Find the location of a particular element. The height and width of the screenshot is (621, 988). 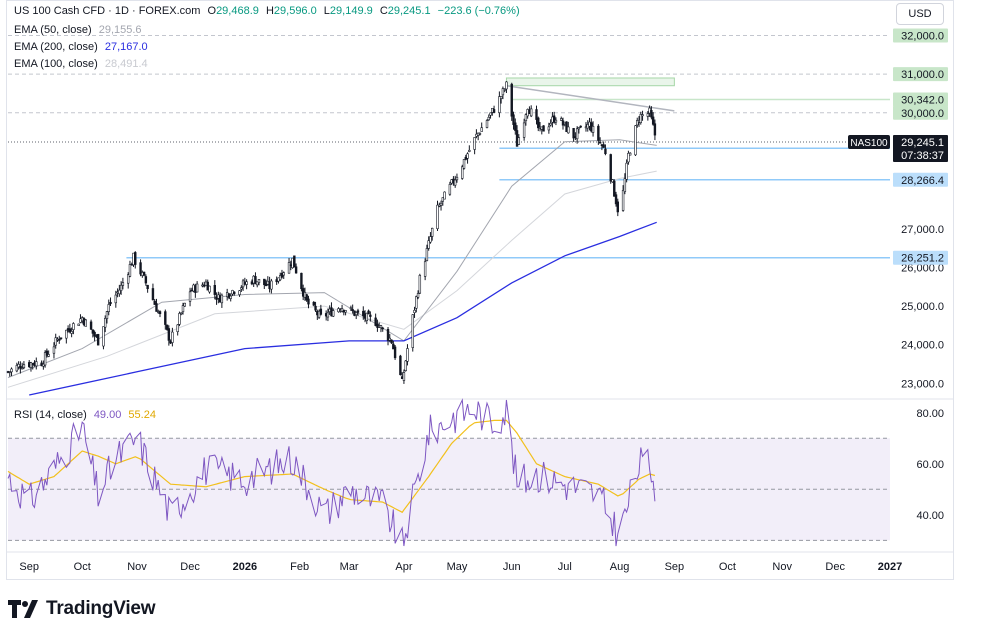

brand-name: TradingView is located at coordinates (101, 608).